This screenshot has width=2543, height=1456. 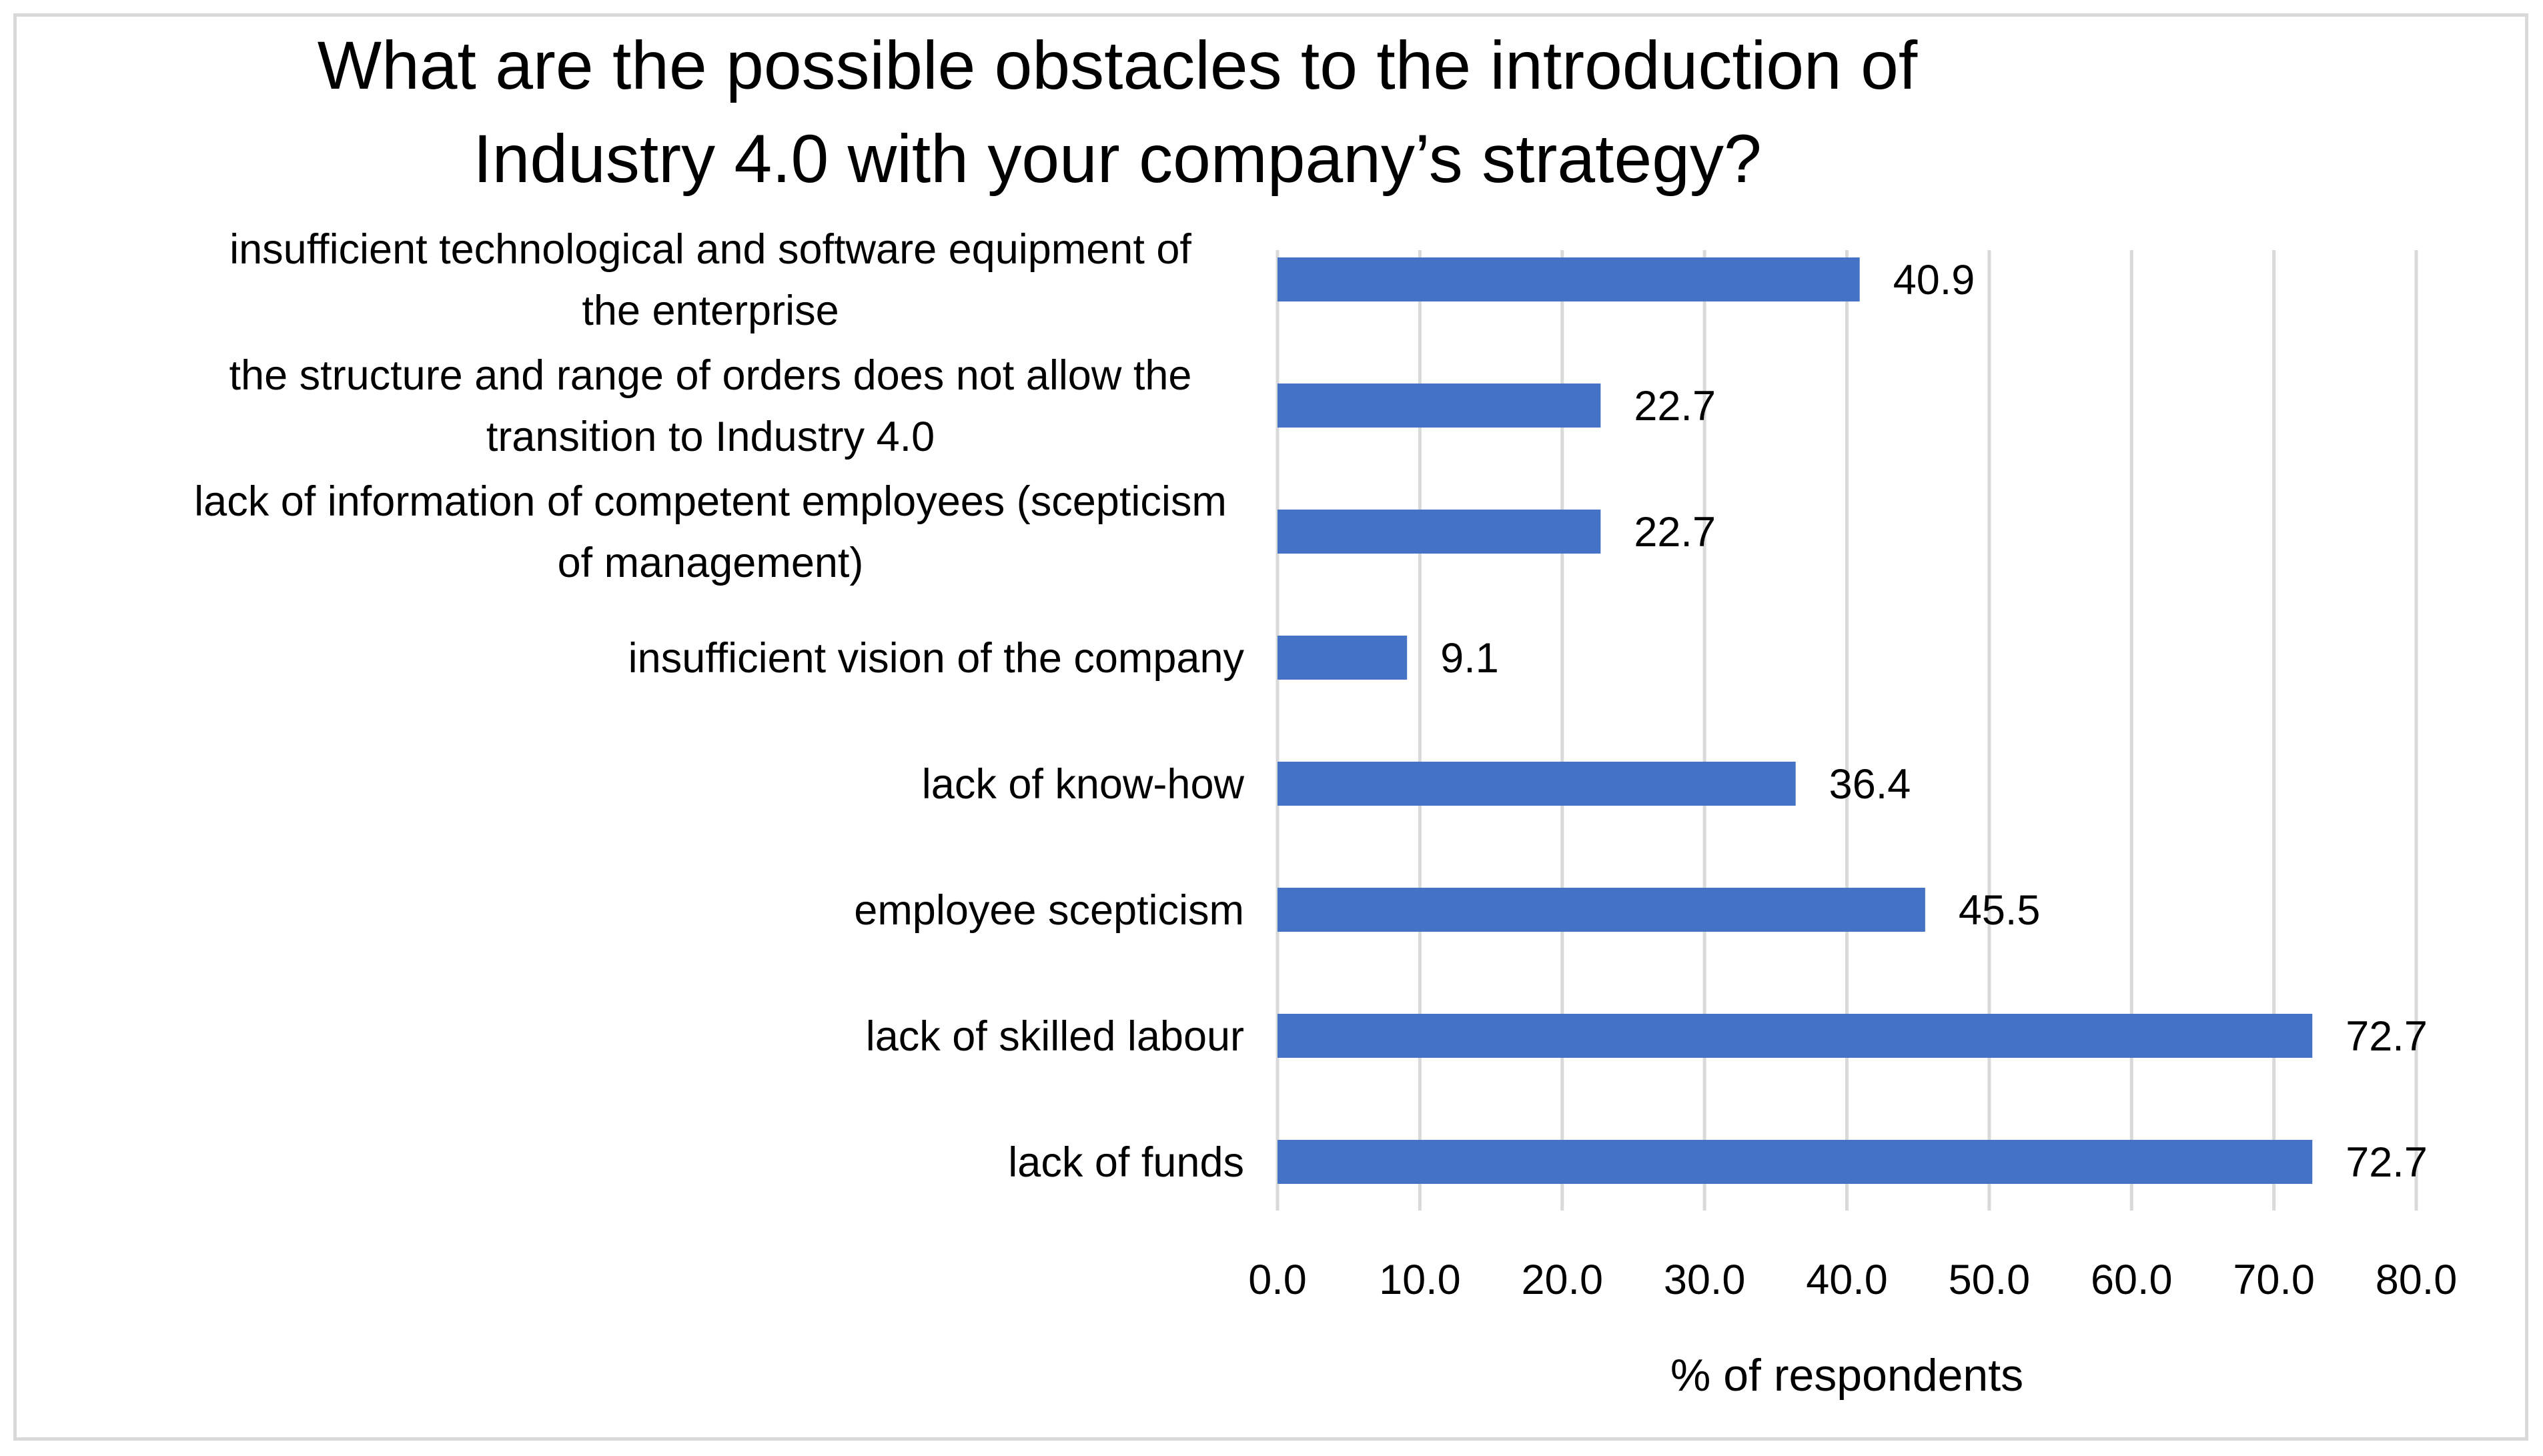 What do you see at coordinates (1846, 1376) in the screenshot?
I see `x-axis-title: % of respondents` at bounding box center [1846, 1376].